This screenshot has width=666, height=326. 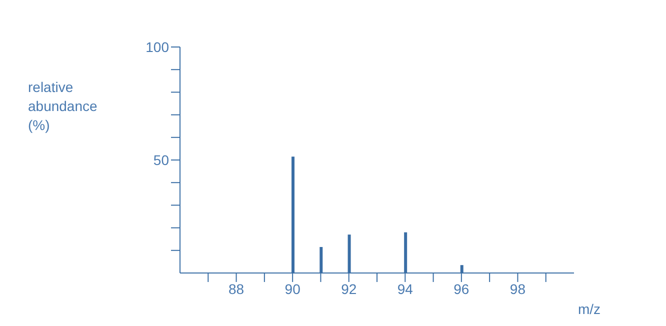 I want to click on y-tick-label: 50, so click(x=161, y=160).